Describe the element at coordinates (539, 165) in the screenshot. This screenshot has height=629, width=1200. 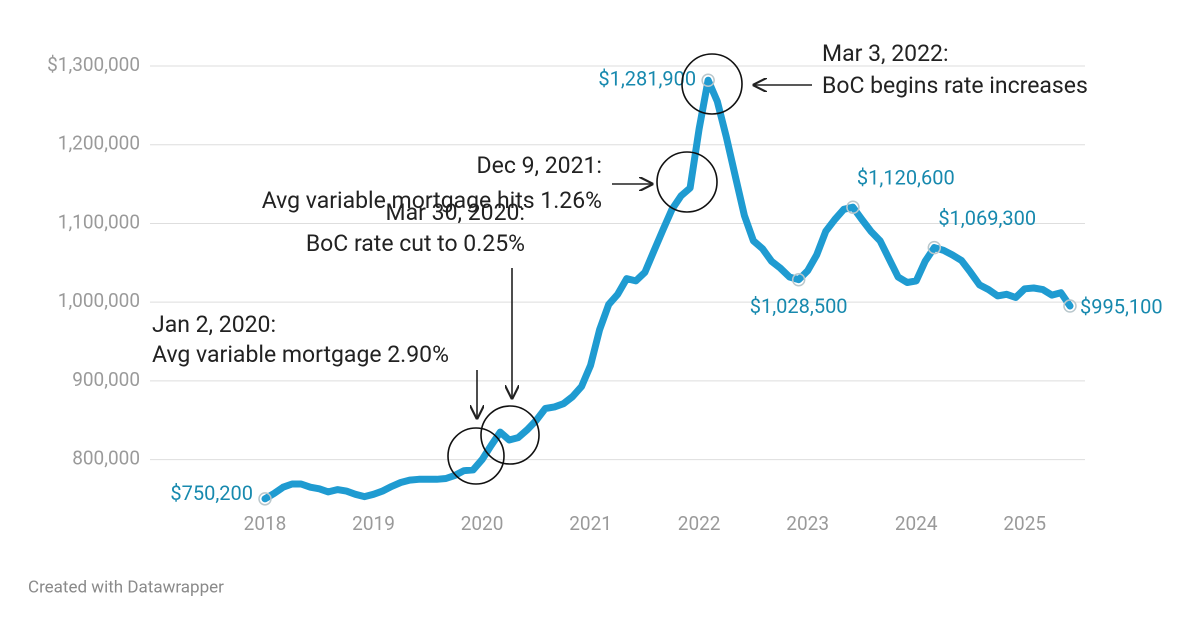
I see `annotation-text: Dec 9, 2021:` at that location.